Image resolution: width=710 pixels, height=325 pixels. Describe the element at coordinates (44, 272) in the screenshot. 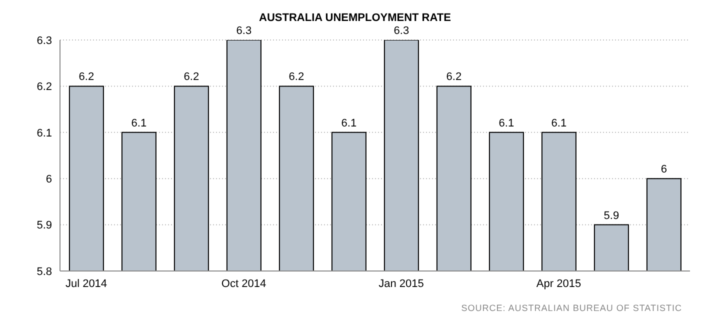

I see `y-tick-label: 5.8` at that location.